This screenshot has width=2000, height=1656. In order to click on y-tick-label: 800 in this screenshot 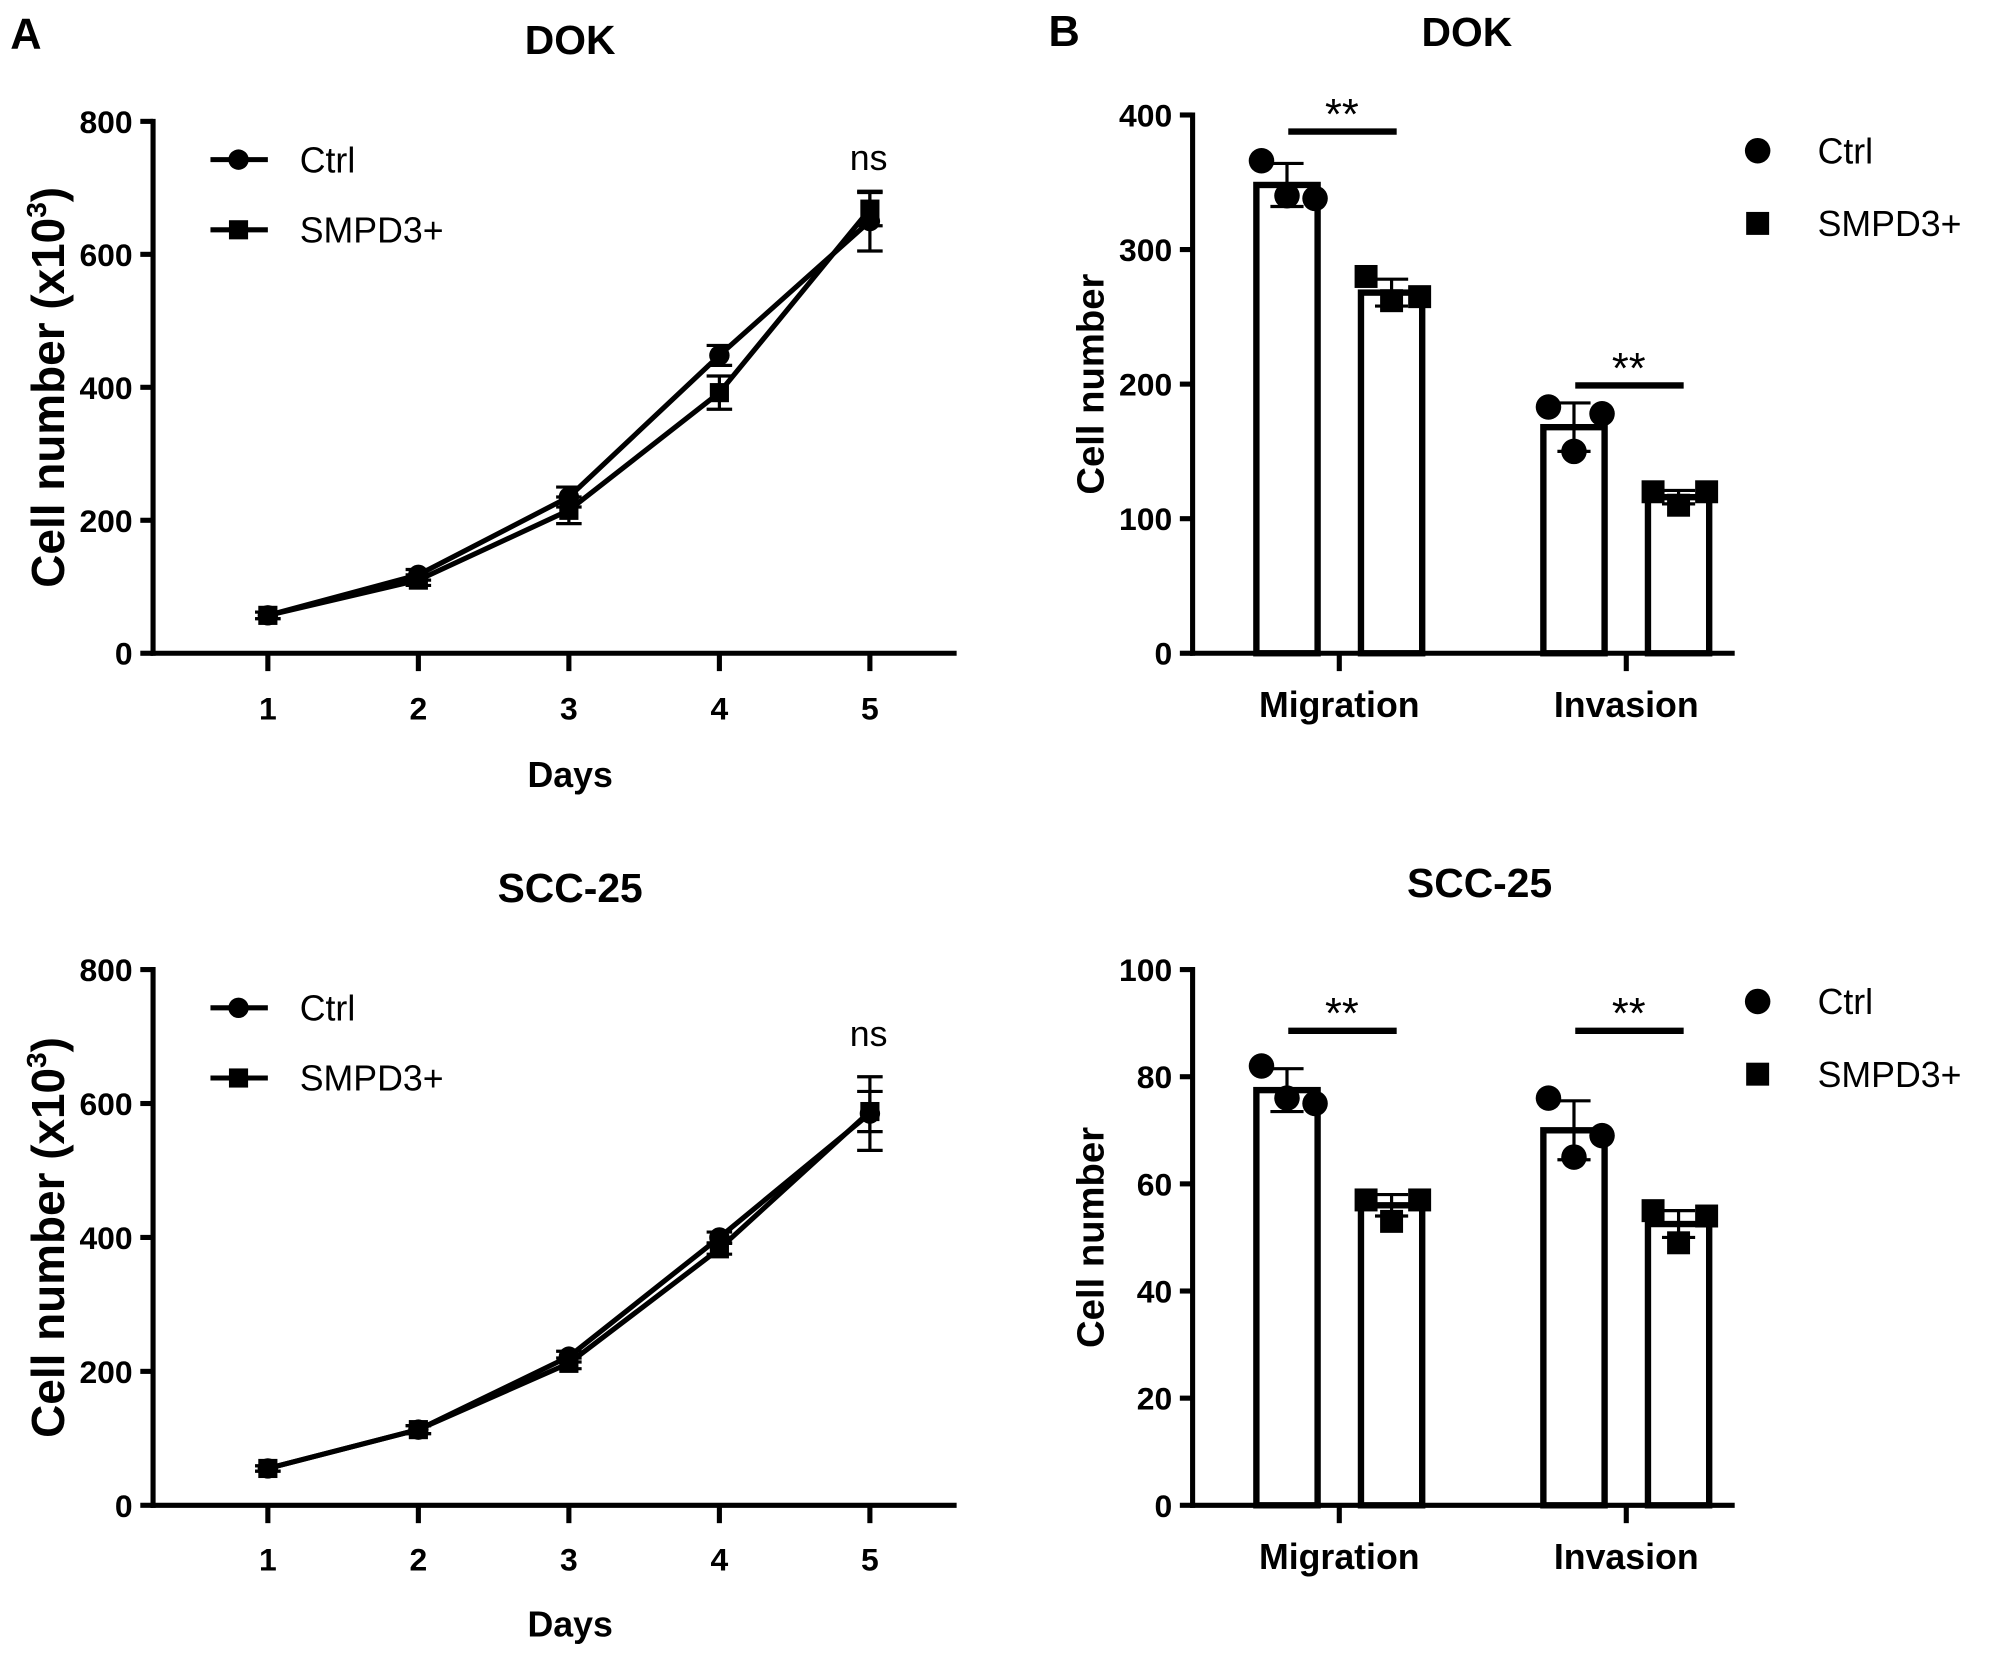, I will do `click(105, 970)`.